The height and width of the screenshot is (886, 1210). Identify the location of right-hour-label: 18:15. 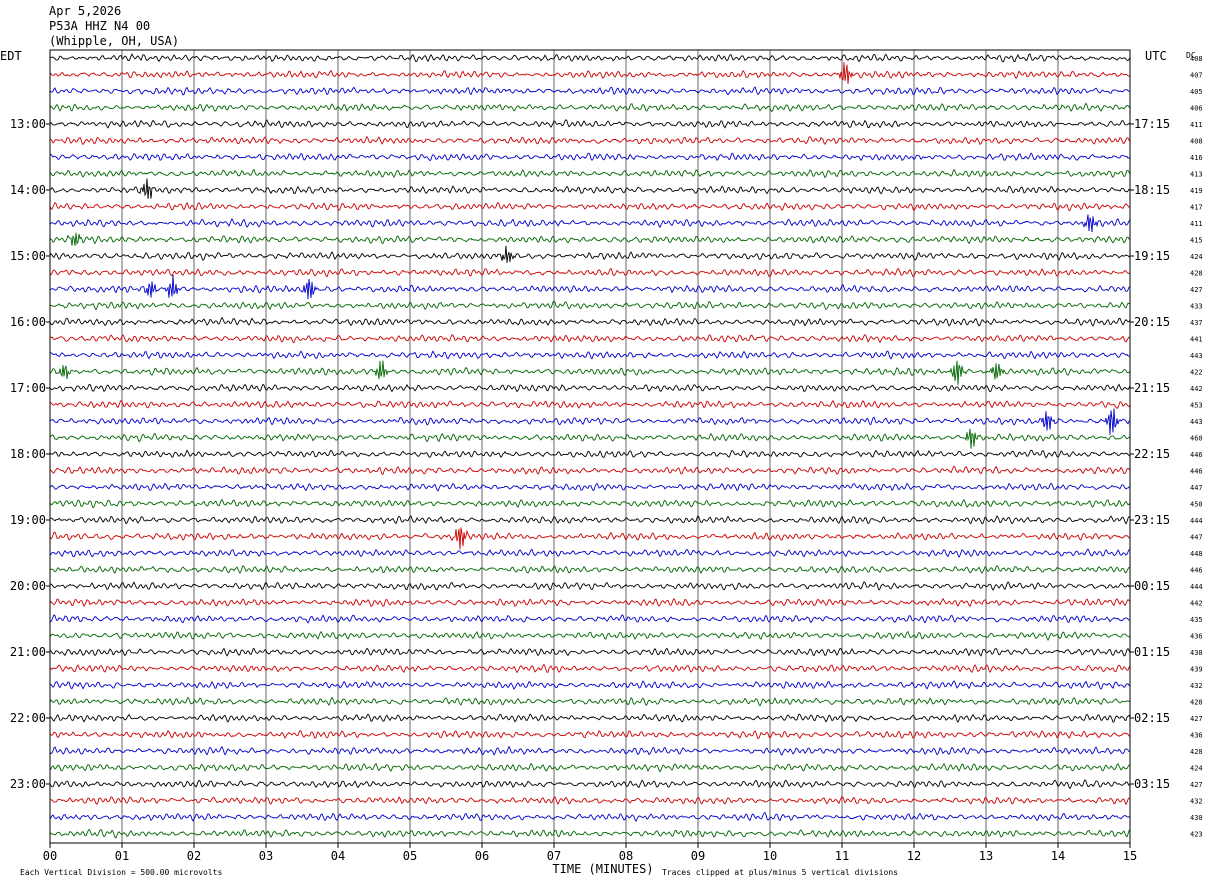
(1152, 190).